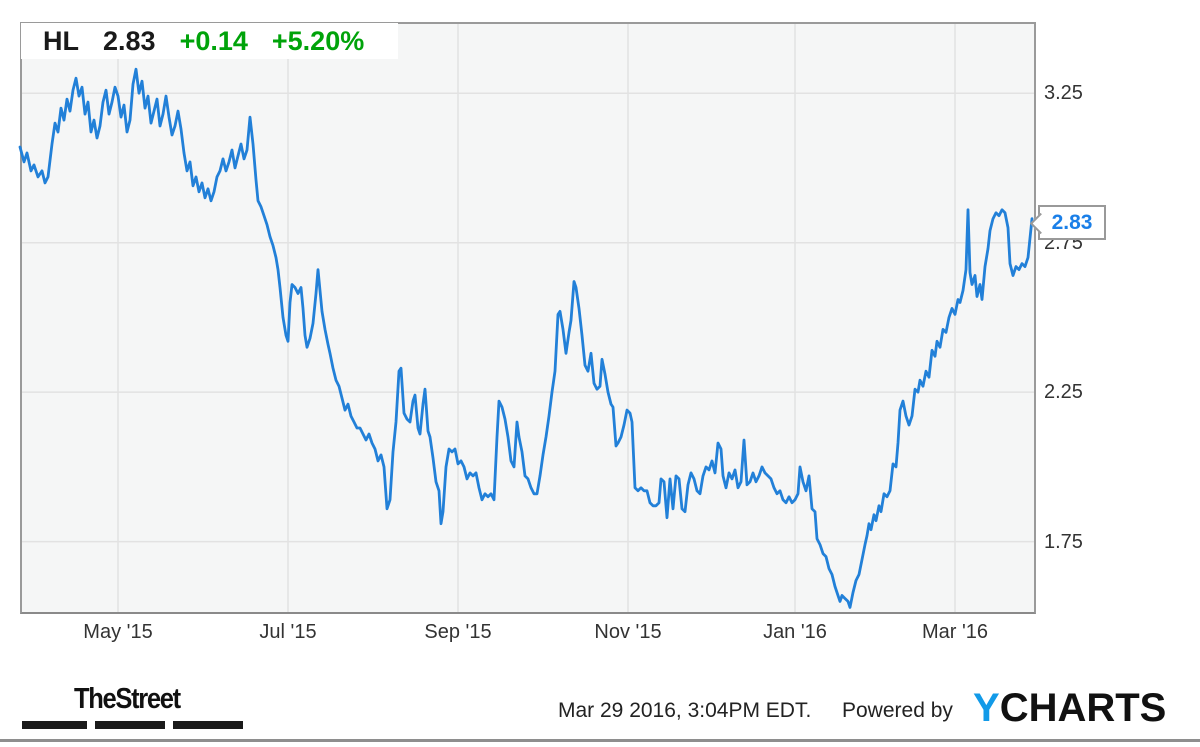 This screenshot has width=1200, height=747. Describe the element at coordinates (955, 632) in the screenshot. I see `x-tick-label: Mar '16` at that location.